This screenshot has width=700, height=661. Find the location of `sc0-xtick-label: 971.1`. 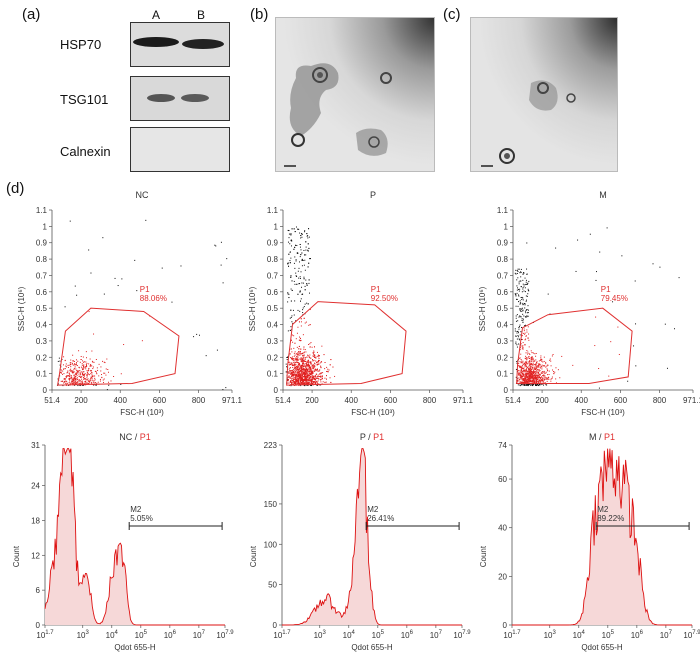

sc0-xtick-label: 971.1 is located at coordinates (232, 400).